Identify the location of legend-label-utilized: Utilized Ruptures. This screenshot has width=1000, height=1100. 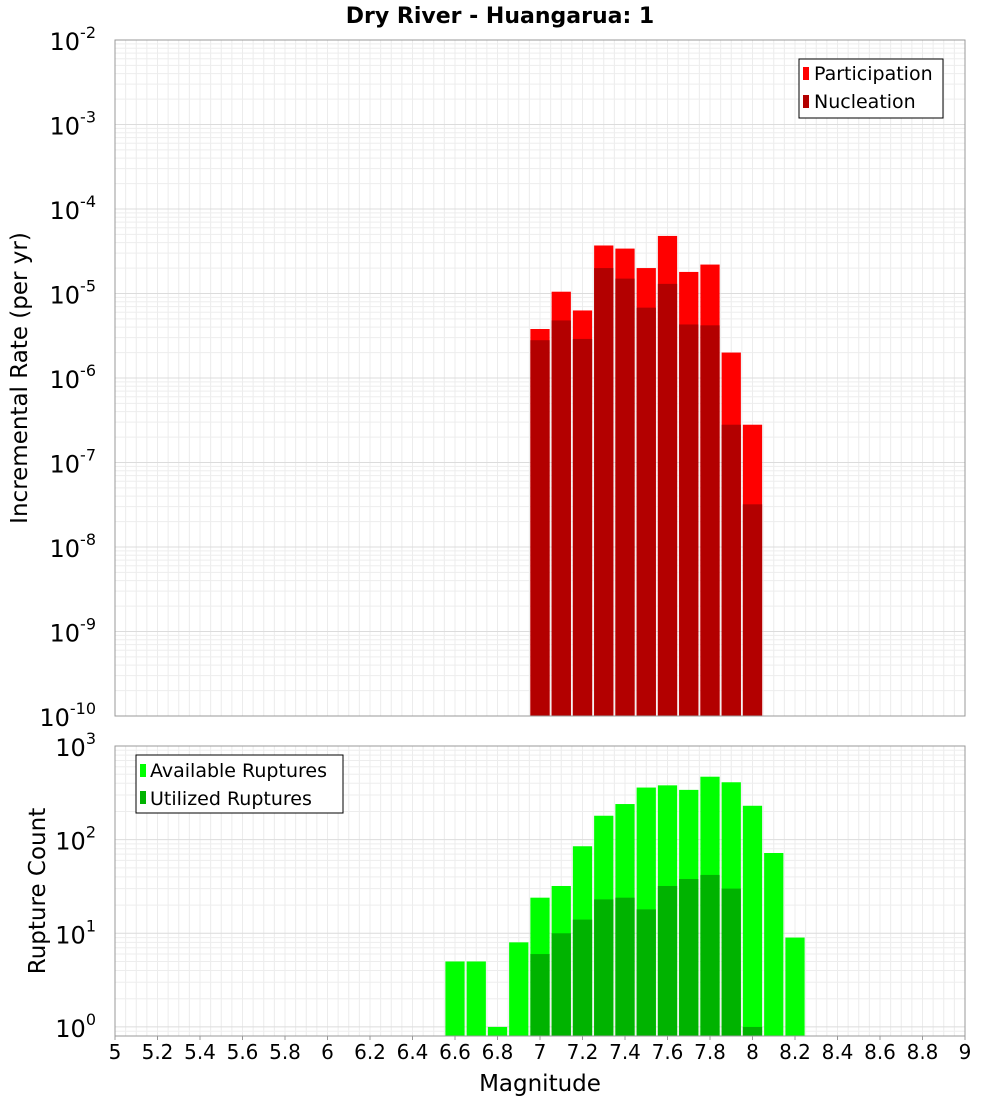
(231, 799).